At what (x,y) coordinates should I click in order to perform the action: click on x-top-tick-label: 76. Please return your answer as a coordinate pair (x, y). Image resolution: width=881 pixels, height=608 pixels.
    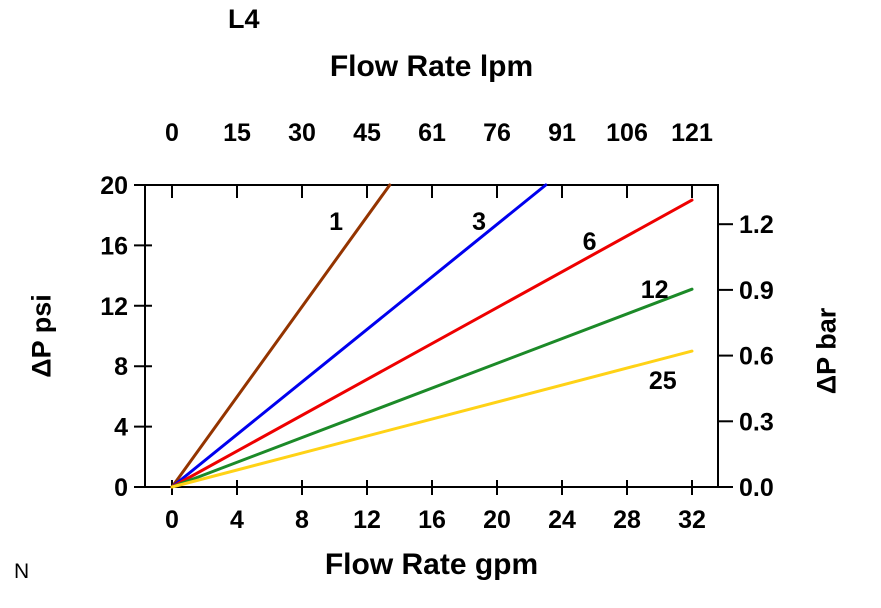
    Looking at the image, I should click on (497, 133).